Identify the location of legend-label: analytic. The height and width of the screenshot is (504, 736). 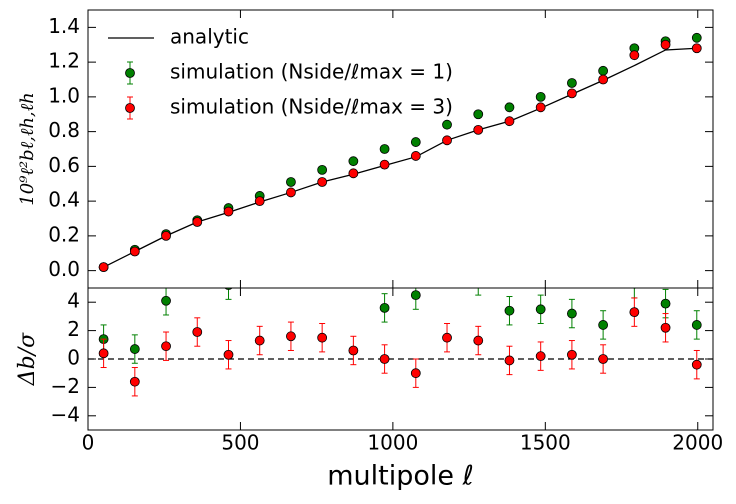
(209, 37).